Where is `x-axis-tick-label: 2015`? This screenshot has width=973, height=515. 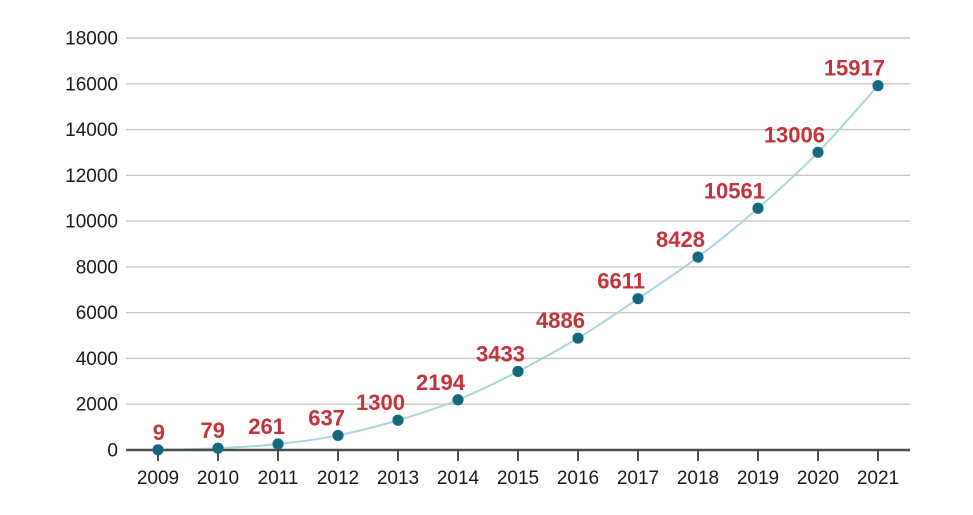
x-axis-tick-label: 2015 is located at coordinates (518, 478).